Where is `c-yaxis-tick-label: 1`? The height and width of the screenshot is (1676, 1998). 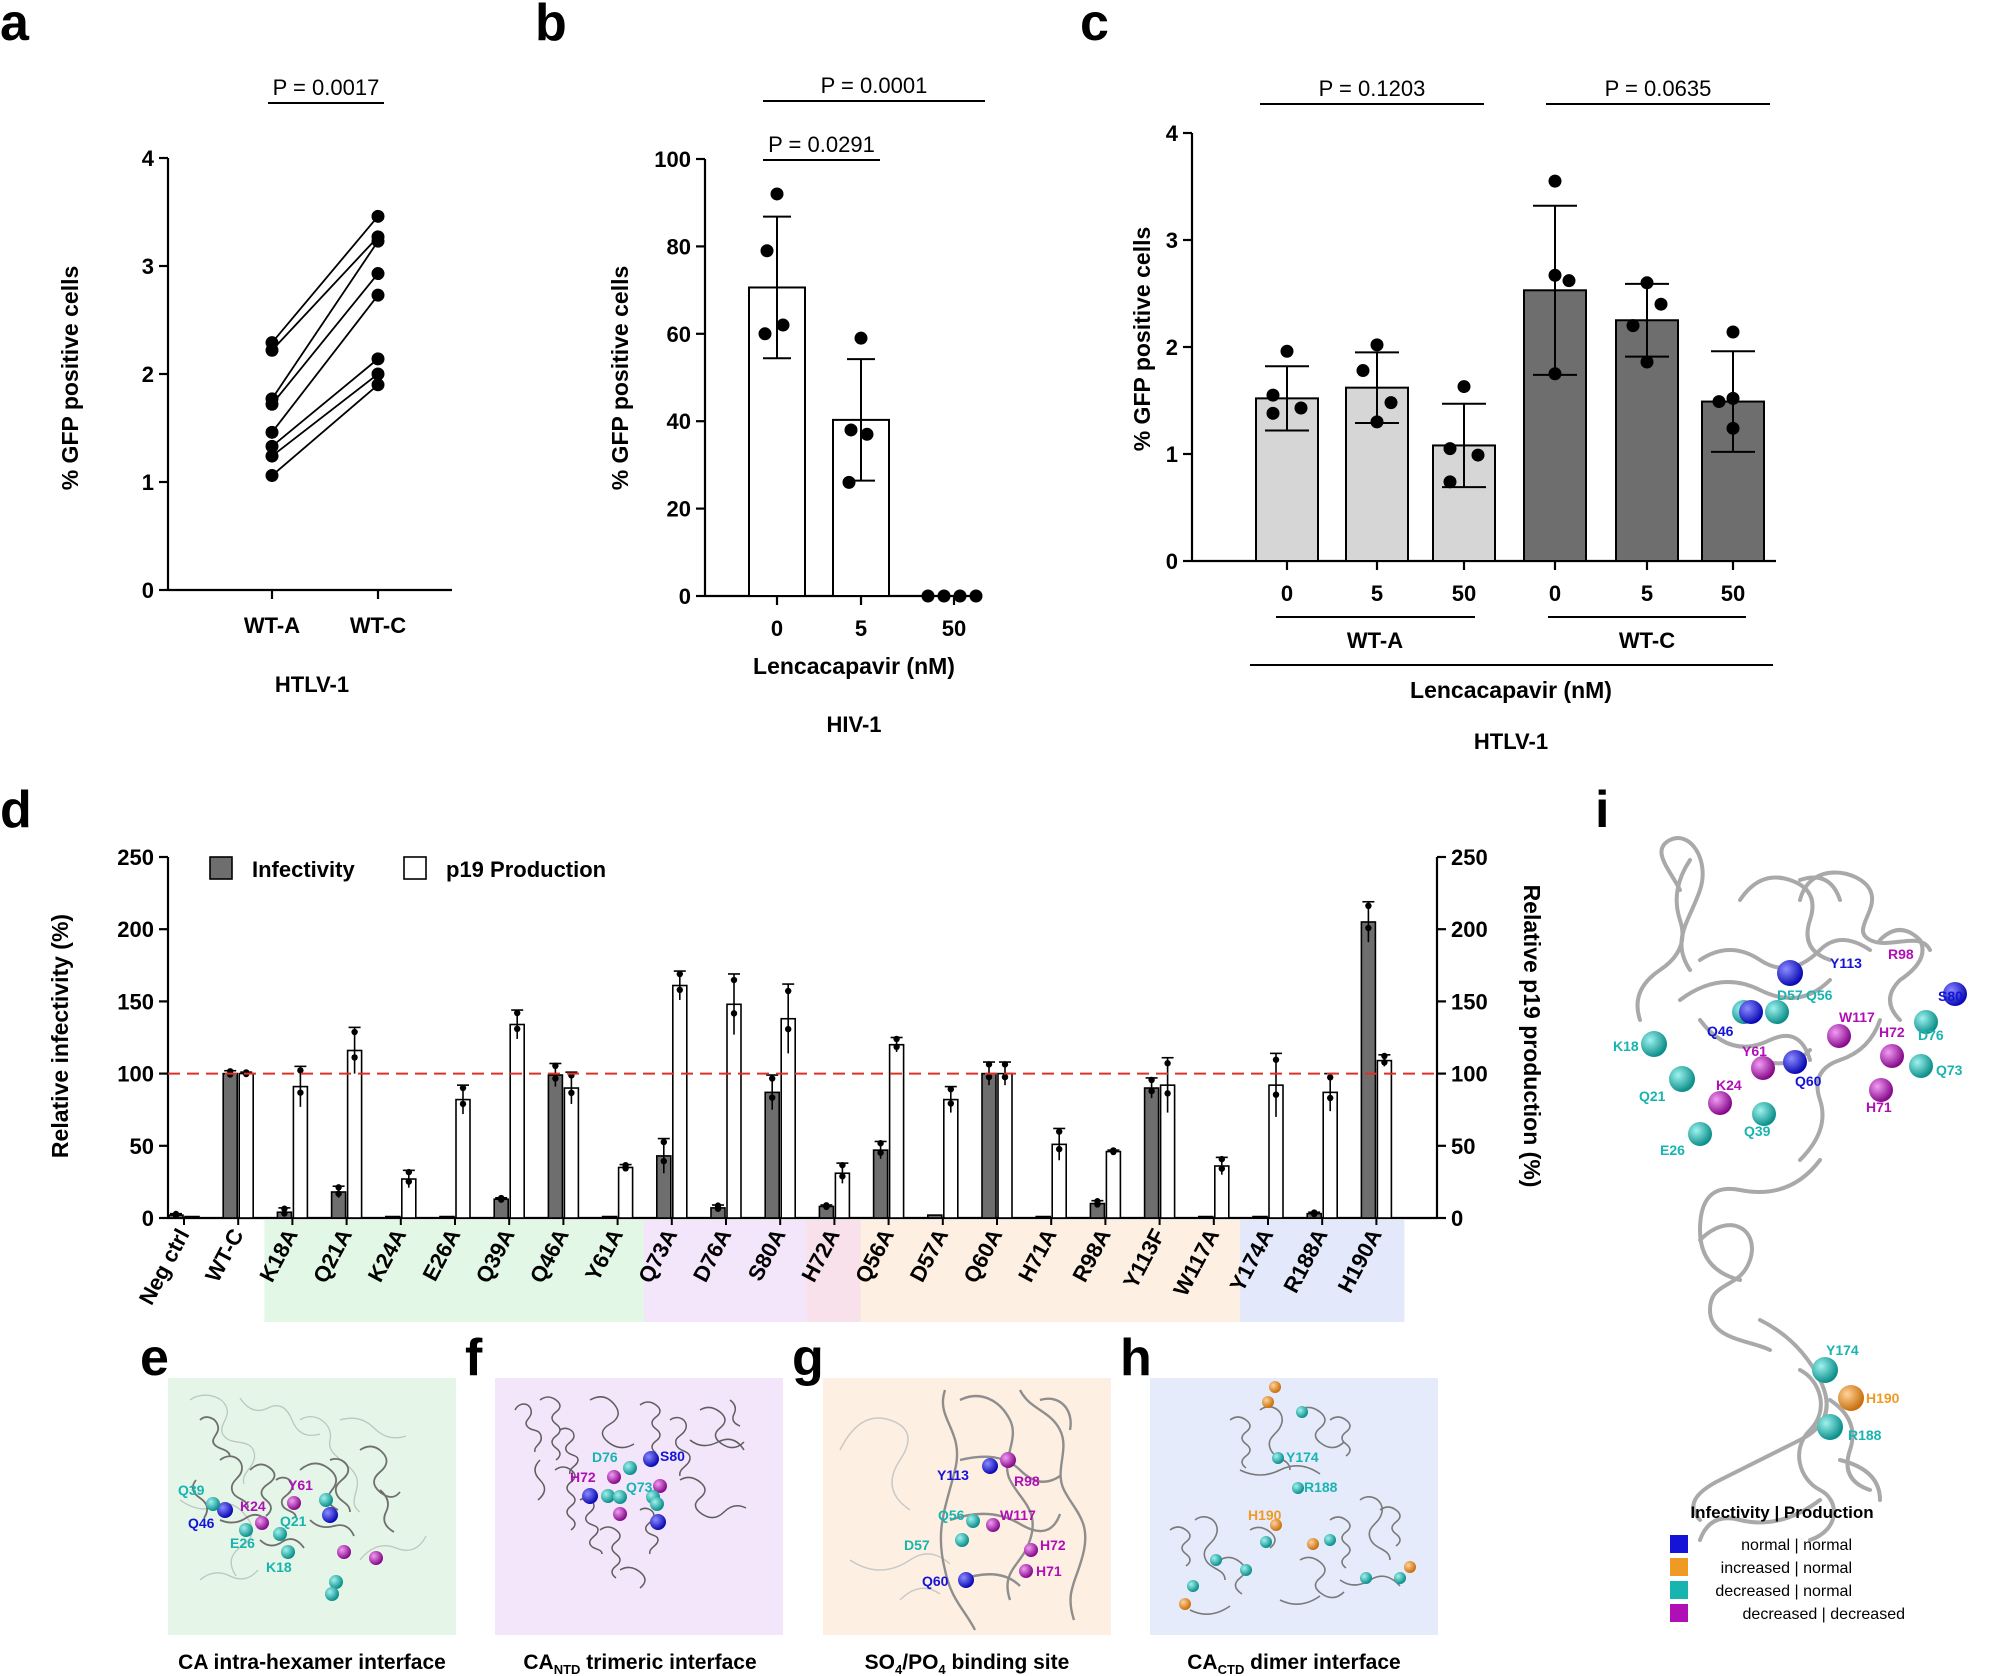
c-yaxis-tick-label: 1 is located at coordinates (1172, 454).